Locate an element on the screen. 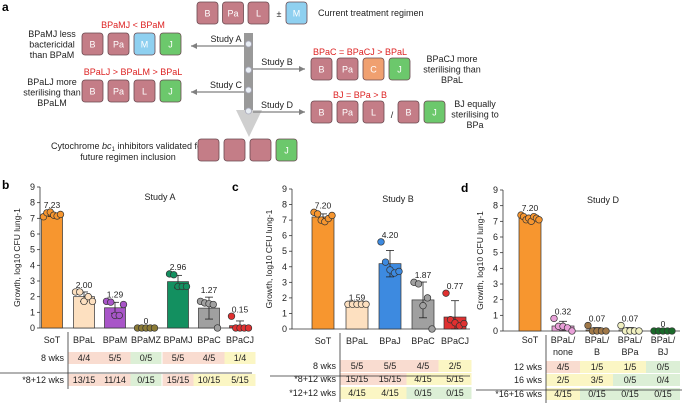  table-cell: 1/5 is located at coordinates (630, 367).